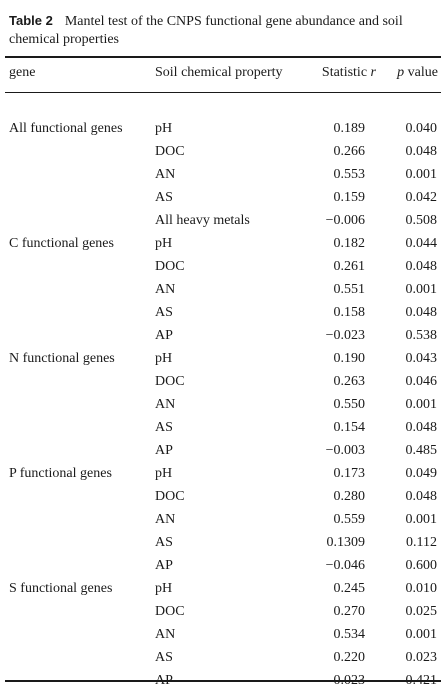  Describe the element at coordinates (345, 450) in the screenshot. I see `statistic-r-cell: −0.003` at that location.